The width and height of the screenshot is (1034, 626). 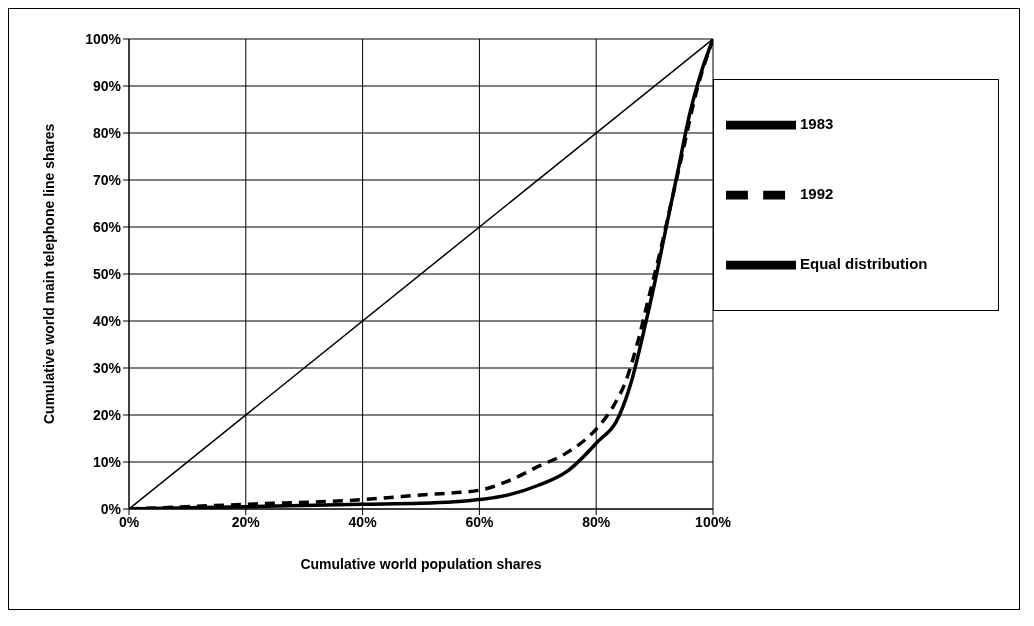 I want to click on x-axis-title: Cumulative world population shares, so click(x=421, y=564).